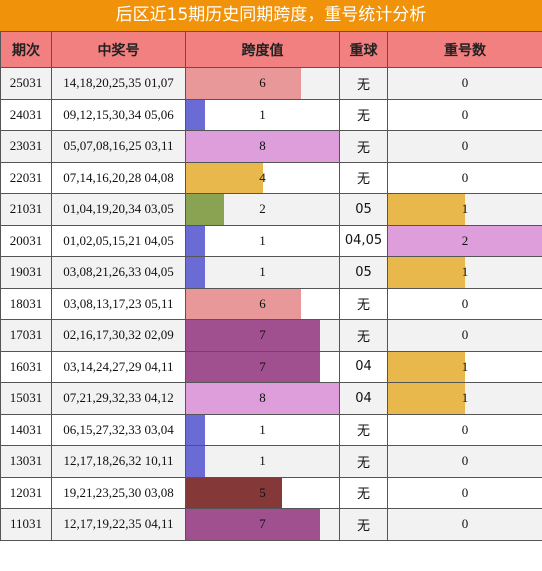  I want to click on period-cell-value: 20031, so click(26, 240).